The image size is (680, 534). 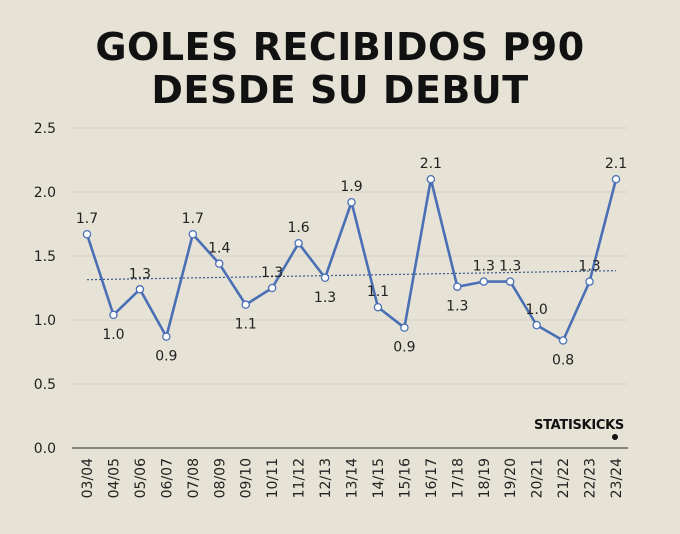 What do you see at coordinates (432, 478) in the screenshot?
I see `x-tick-label: 16/17` at bounding box center [432, 478].